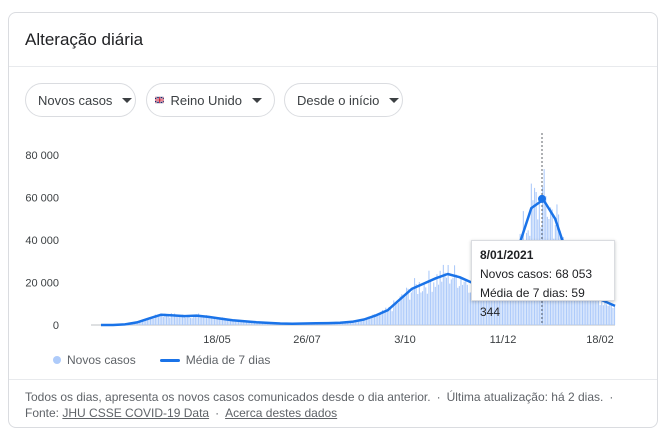 This screenshot has height=436, width=668. I want to click on y-tick-label: 40 000, so click(42, 241).